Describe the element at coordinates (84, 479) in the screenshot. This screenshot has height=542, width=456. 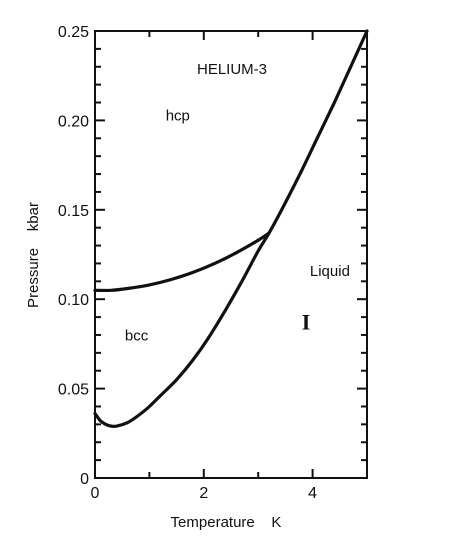
I see `y-tick-label: 0` at that location.